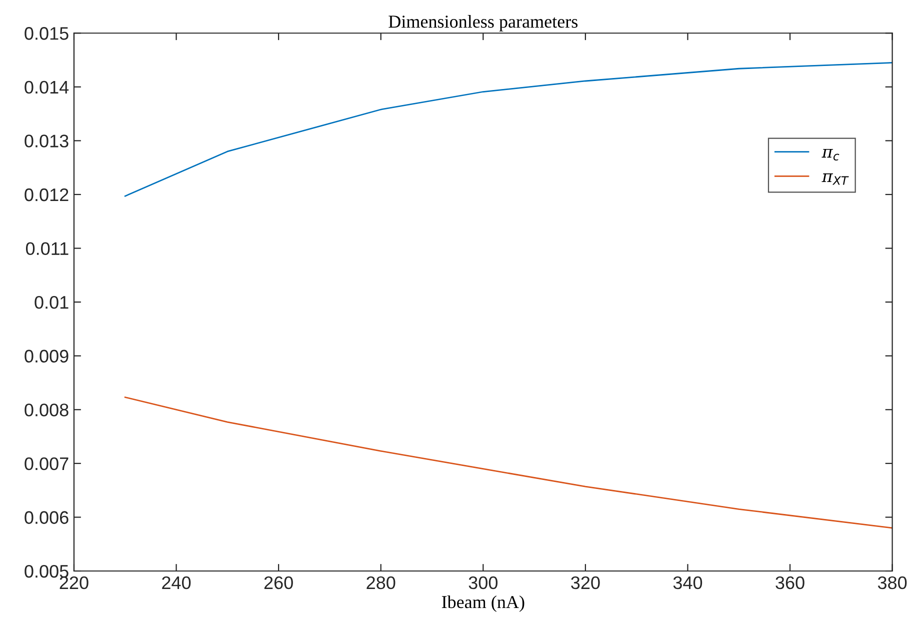 The image size is (918, 637). What do you see at coordinates (483, 603) in the screenshot?
I see `x-axis-title: Ibeam (nA)` at bounding box center [483, 603].